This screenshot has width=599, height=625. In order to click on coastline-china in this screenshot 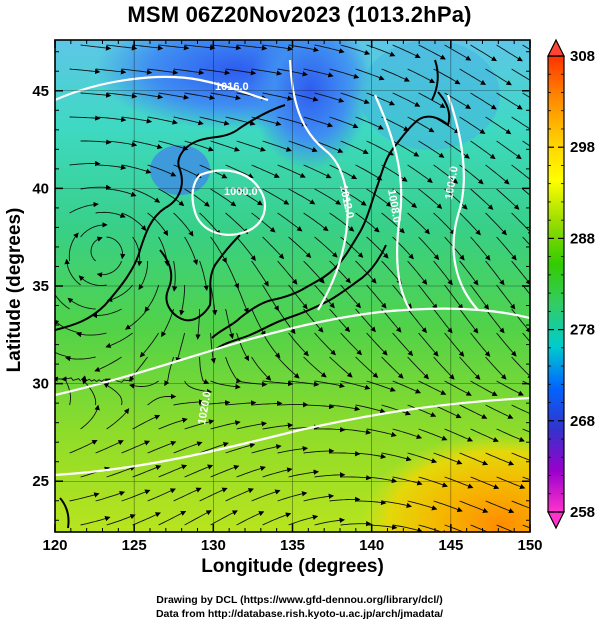, I will do `click(170, 217)`.